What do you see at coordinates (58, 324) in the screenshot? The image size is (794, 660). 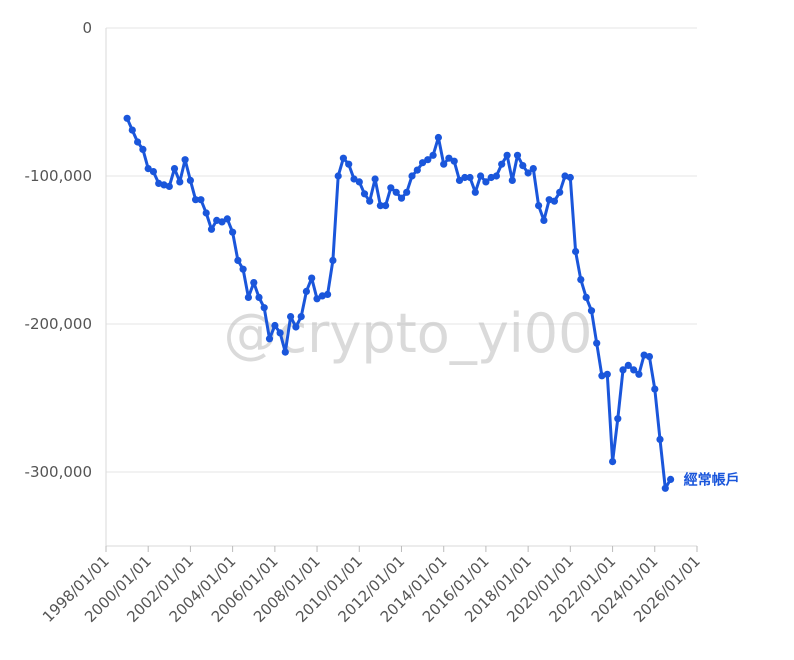 I see `y-tick-label: -200,000` at bounding box center [58, 324].